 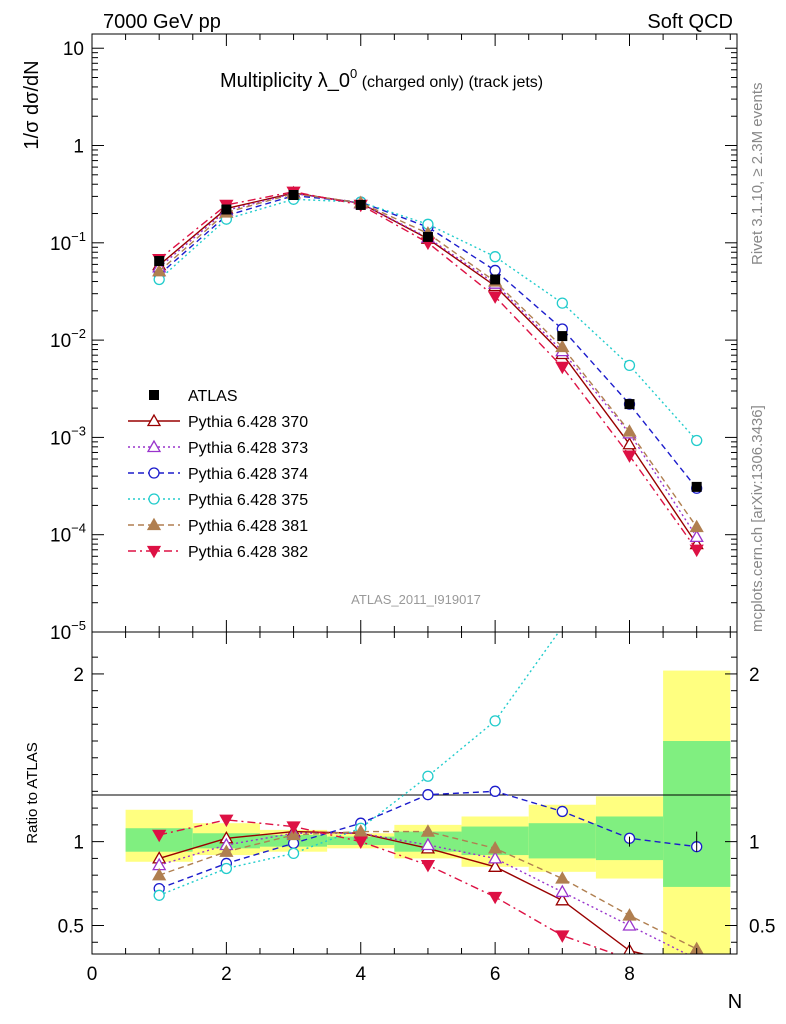 What do you see at coordinates (68, 436) in the screenshot?
I see `main-y-tick-label: 10⁻³` at bounding box center [68, 436].